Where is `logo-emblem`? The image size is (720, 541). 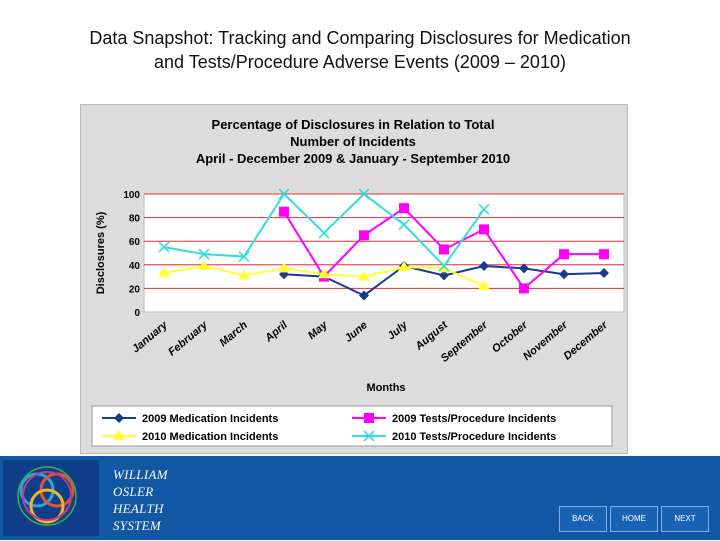
logo-emblem is located at coordinates (51, 498).